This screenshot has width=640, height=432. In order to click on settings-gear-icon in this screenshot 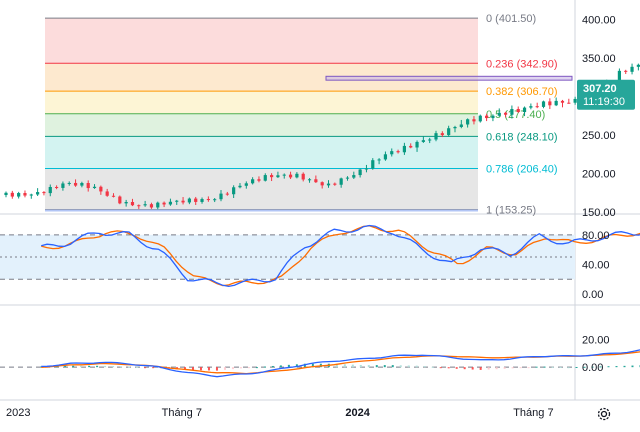, I will do `click(604, 414)`.